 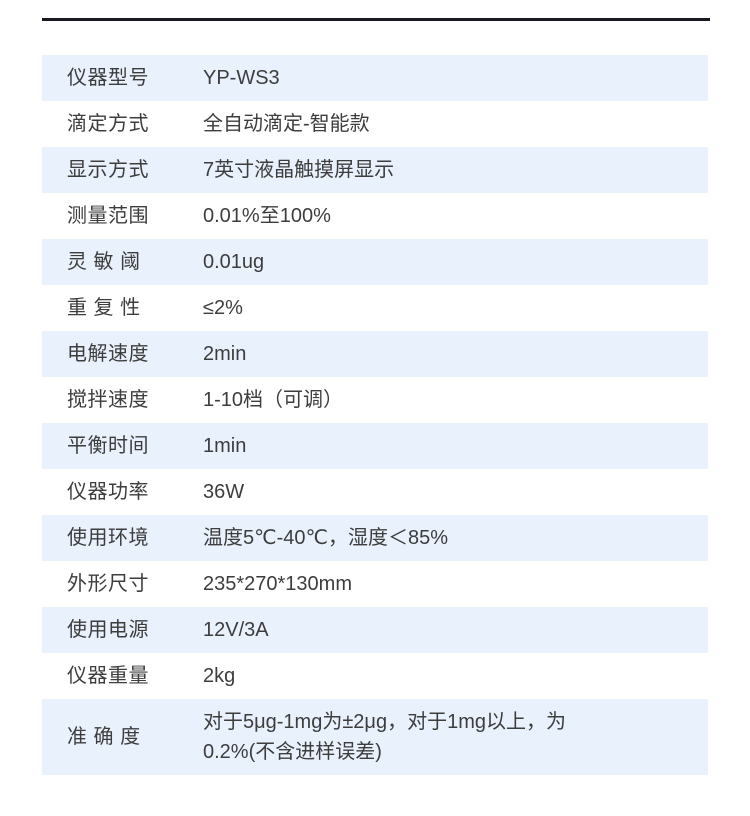 I want to click on spec-value: ≤2%, so click(x=223, y=308).